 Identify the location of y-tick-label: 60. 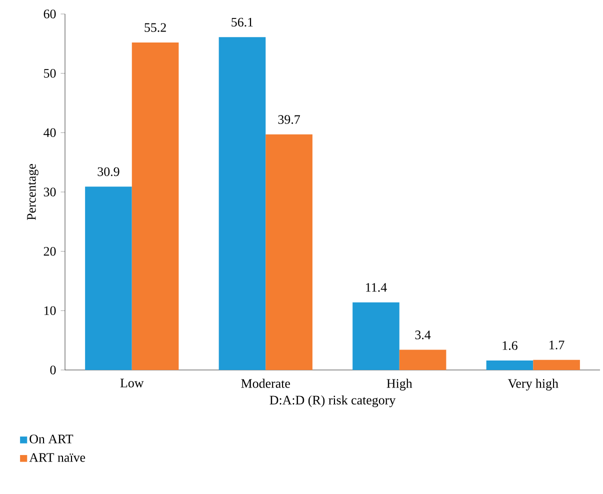
(50, 14).